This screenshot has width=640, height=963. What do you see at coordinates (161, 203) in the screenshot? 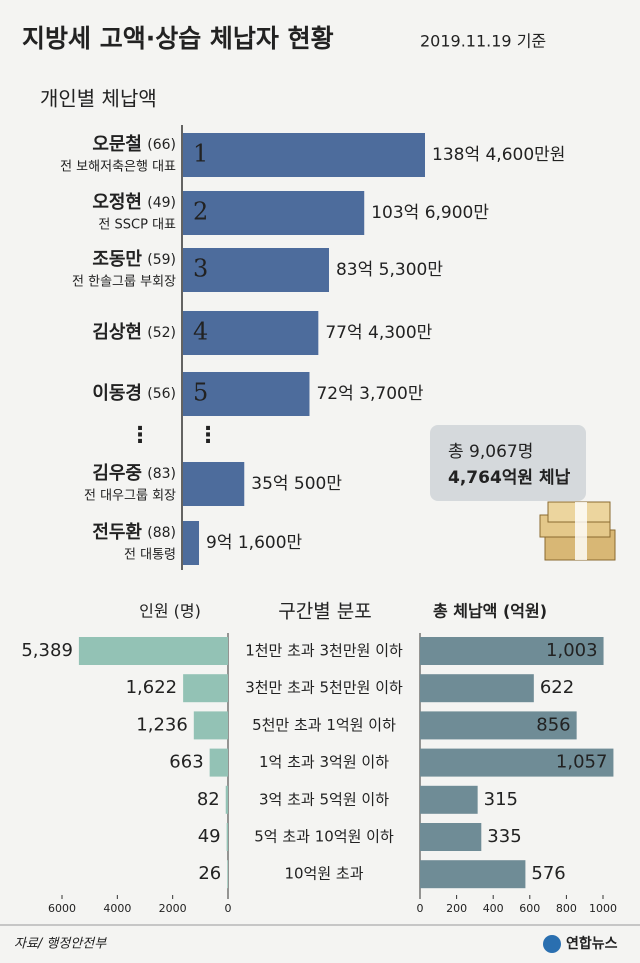
I see `age: (49)` at bounding box center [161, 203].